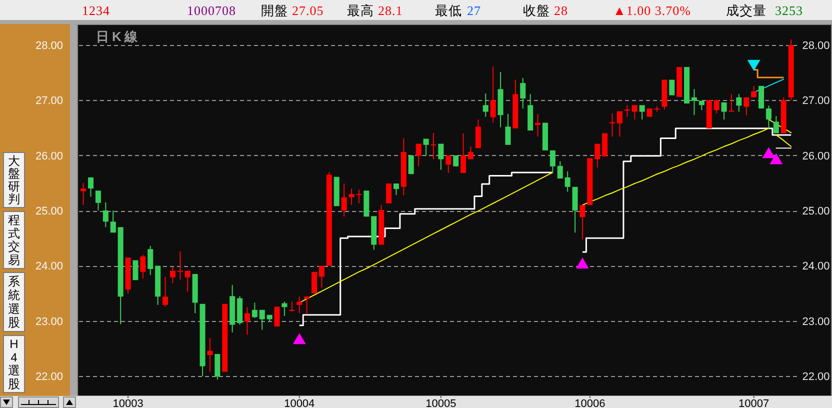  Describe the element at coordinates (441, 403) in the screenshot. I see `x-tick-label: 10005` at that location.